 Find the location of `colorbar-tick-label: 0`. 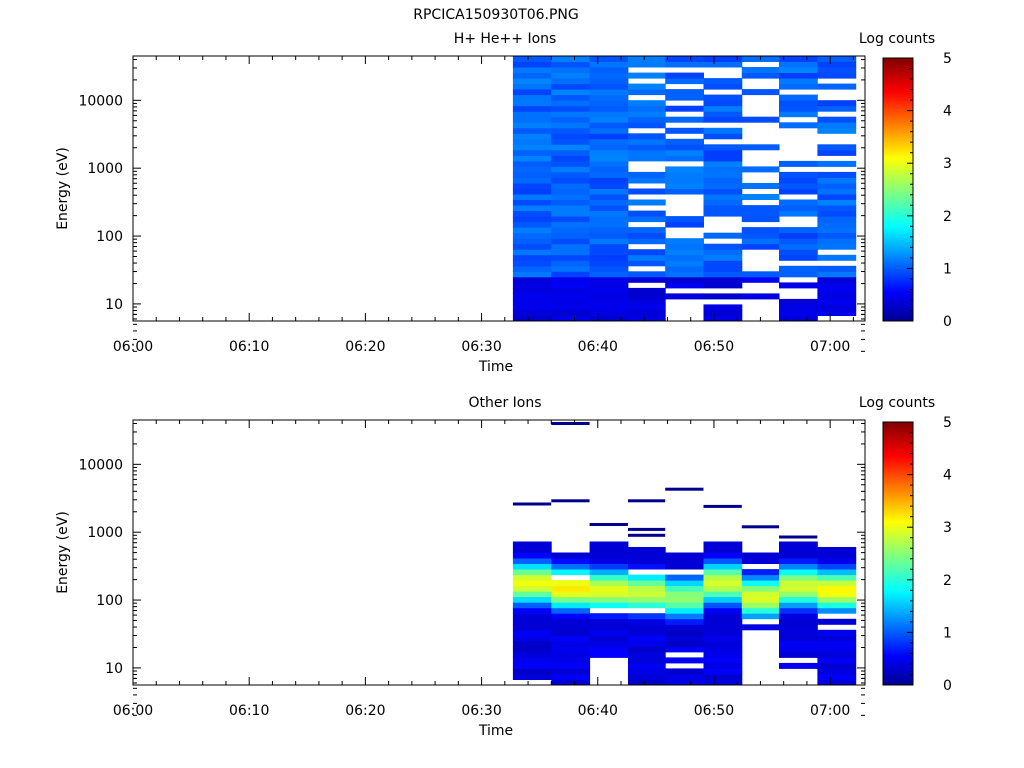

colorbar-tick-label: 0 is located at coordinates (947, 686).